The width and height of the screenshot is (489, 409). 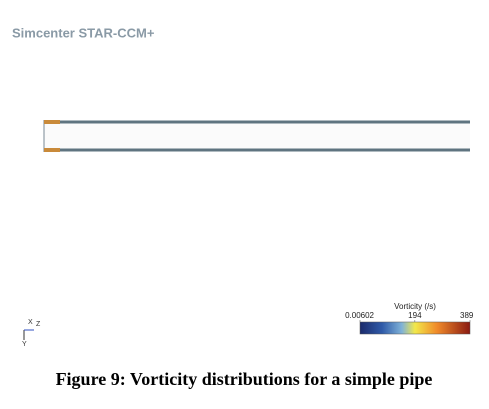 I want to click on colorbar, so click(x=415, y=328).